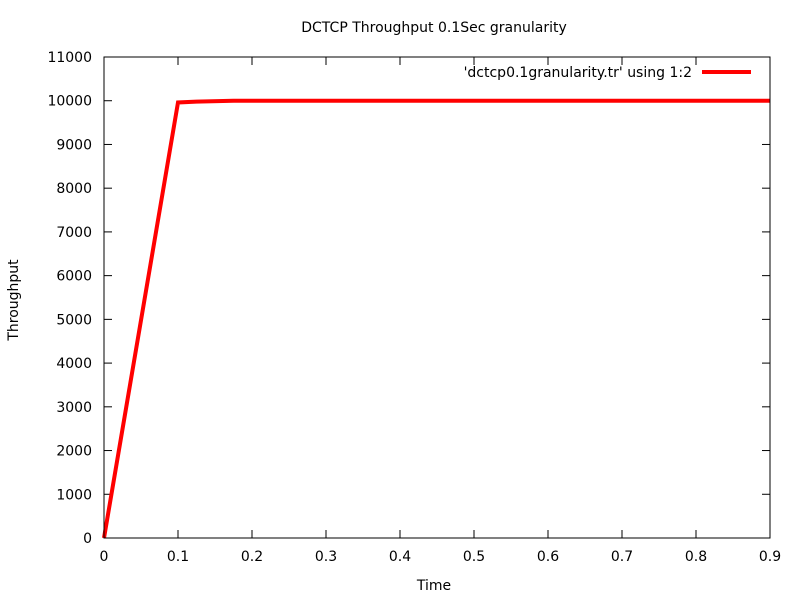 This screenshot has width=800, height=600. Describe the element at coordinates (578, 73) in the screenshot. I see `legend-label: 'dctcp0.1granularity.tr' using 1:2` at that location.